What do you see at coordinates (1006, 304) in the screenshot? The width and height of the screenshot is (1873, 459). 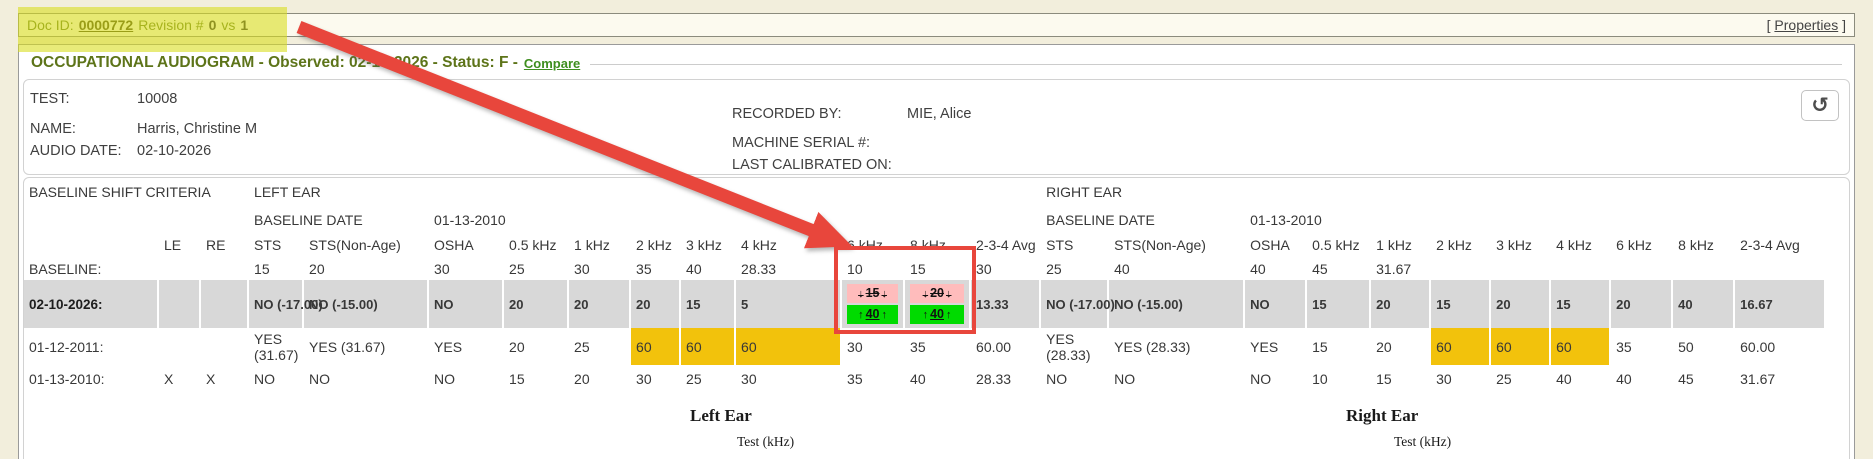 I see `value-cell: 13.33` at bounding box center [1006, 304].